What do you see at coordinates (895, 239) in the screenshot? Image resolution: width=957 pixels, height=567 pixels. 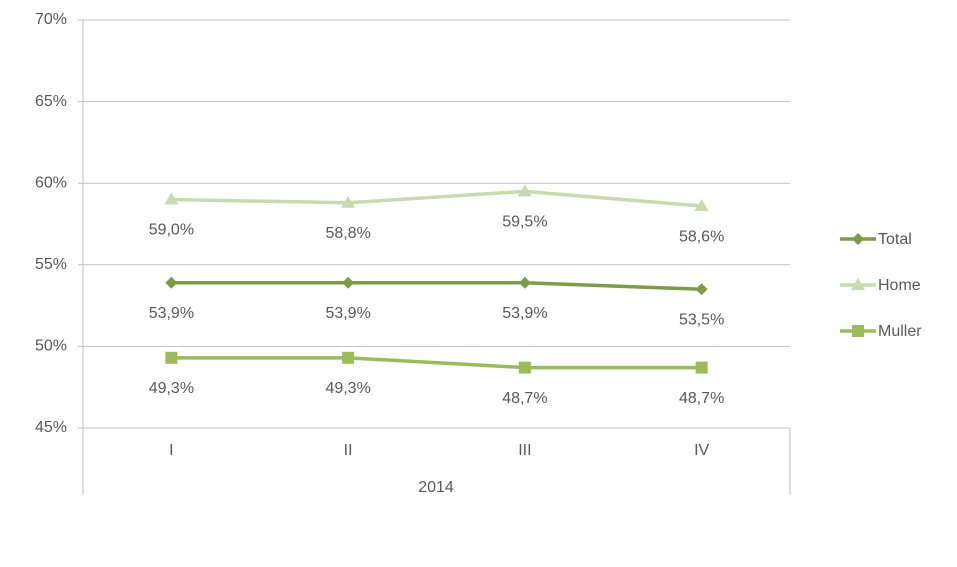 I see `legend-label: Total` at bounding box center [895, 239].